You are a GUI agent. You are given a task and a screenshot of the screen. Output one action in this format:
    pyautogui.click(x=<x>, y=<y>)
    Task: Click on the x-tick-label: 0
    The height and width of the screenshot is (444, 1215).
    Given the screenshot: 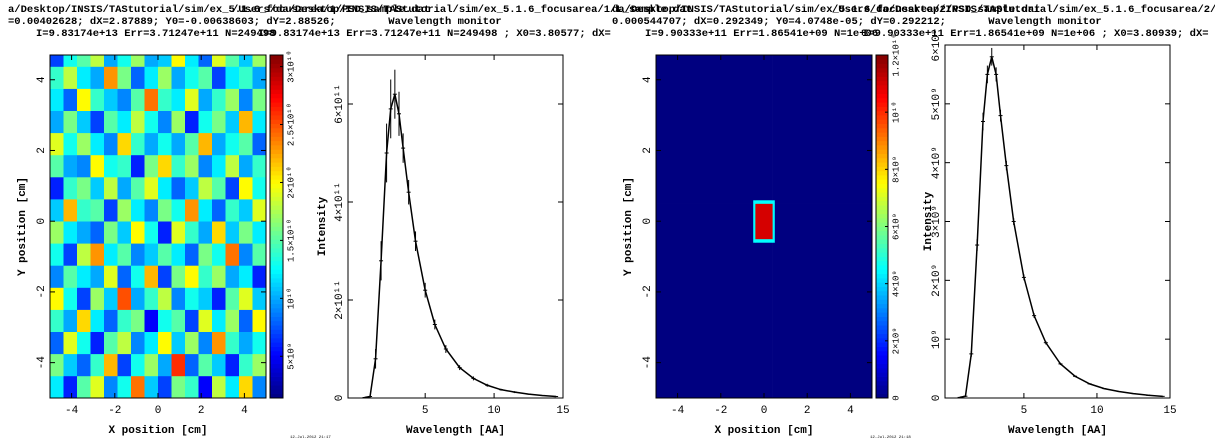 What is the action you would take?
    pyautogui.click(x=158, y=411)
    